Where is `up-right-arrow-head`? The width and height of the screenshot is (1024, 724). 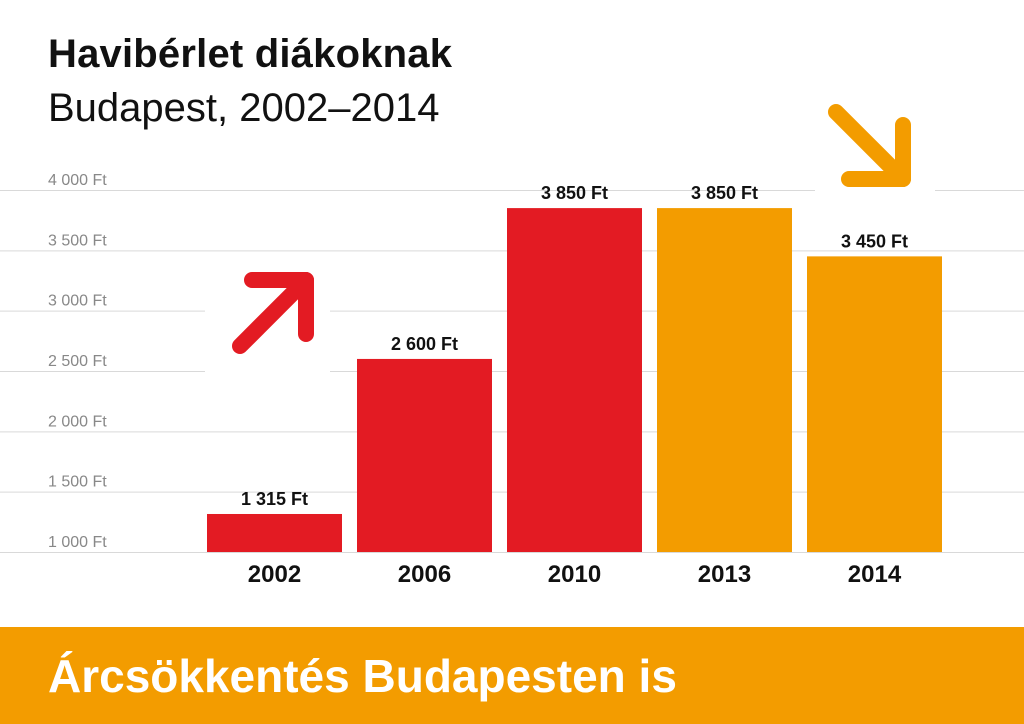 up-right-arrow-head is located at coordinates (279, 307).